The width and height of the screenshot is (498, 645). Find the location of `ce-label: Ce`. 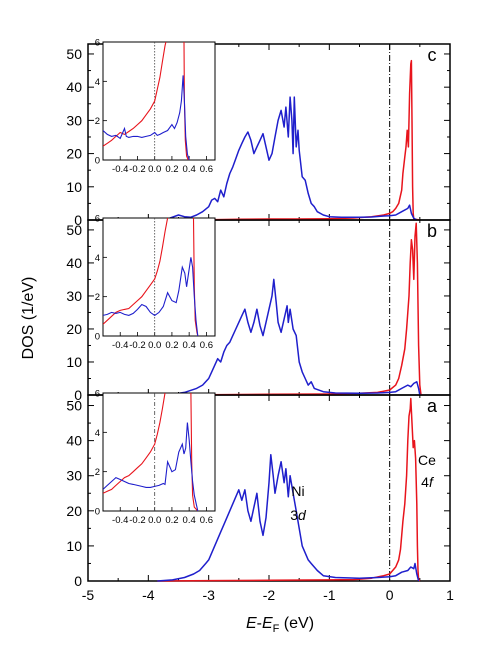

ce-label: Ce is located at coordinates (427, 460).